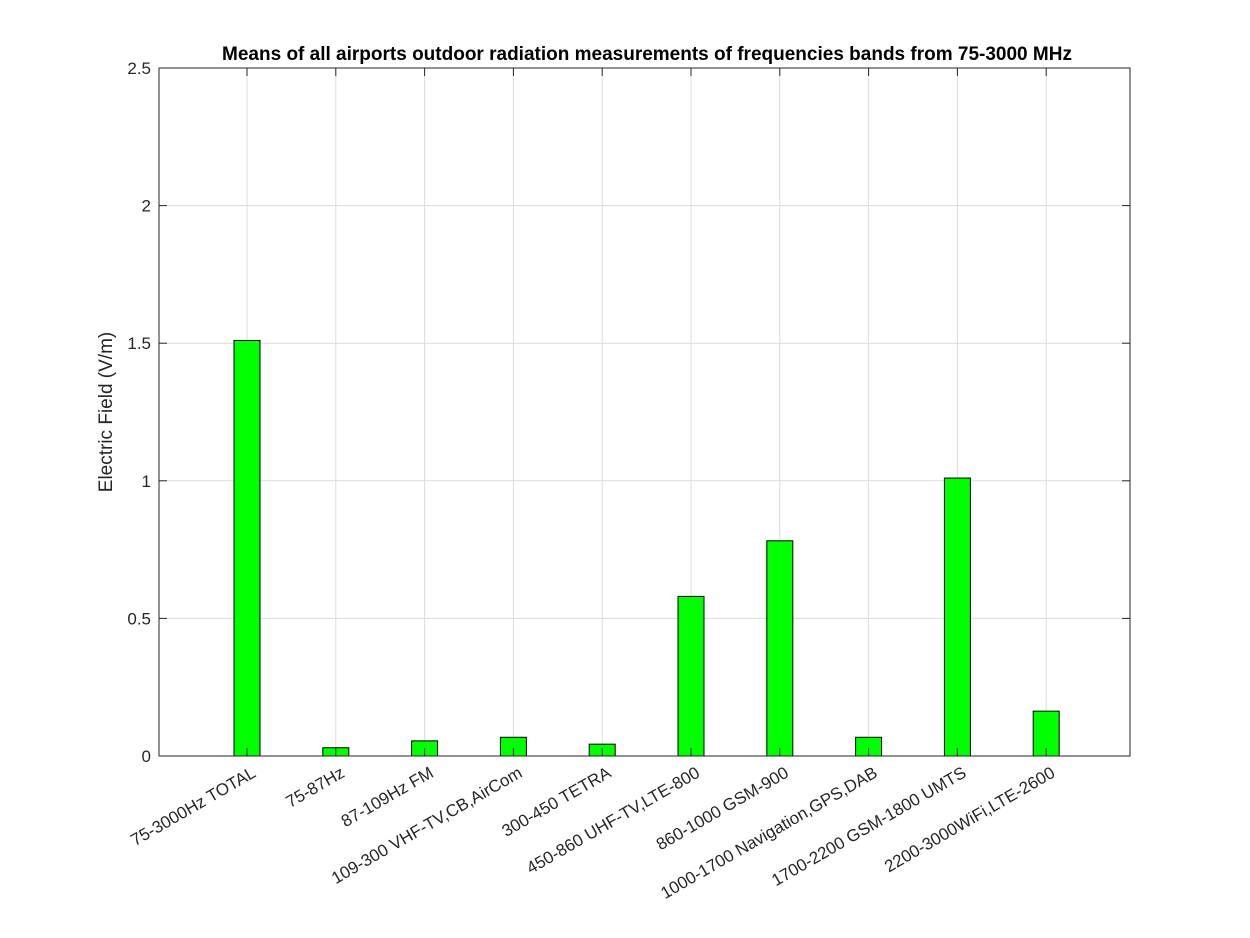  Describe the element at coordinates (193, 806) in the screenshot. I see `x-tick-label: 75-3000Hz TOTAL` at that location.